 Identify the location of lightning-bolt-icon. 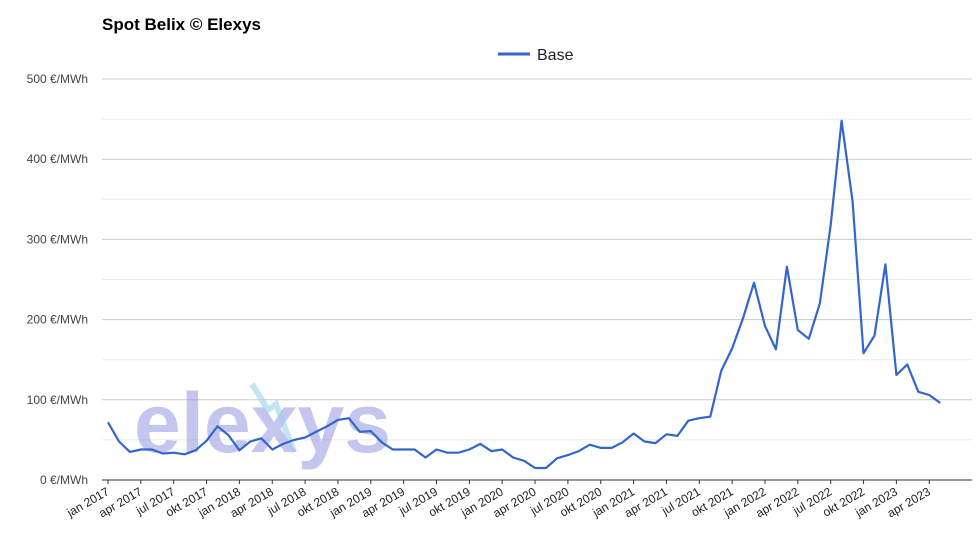
(273, 418).